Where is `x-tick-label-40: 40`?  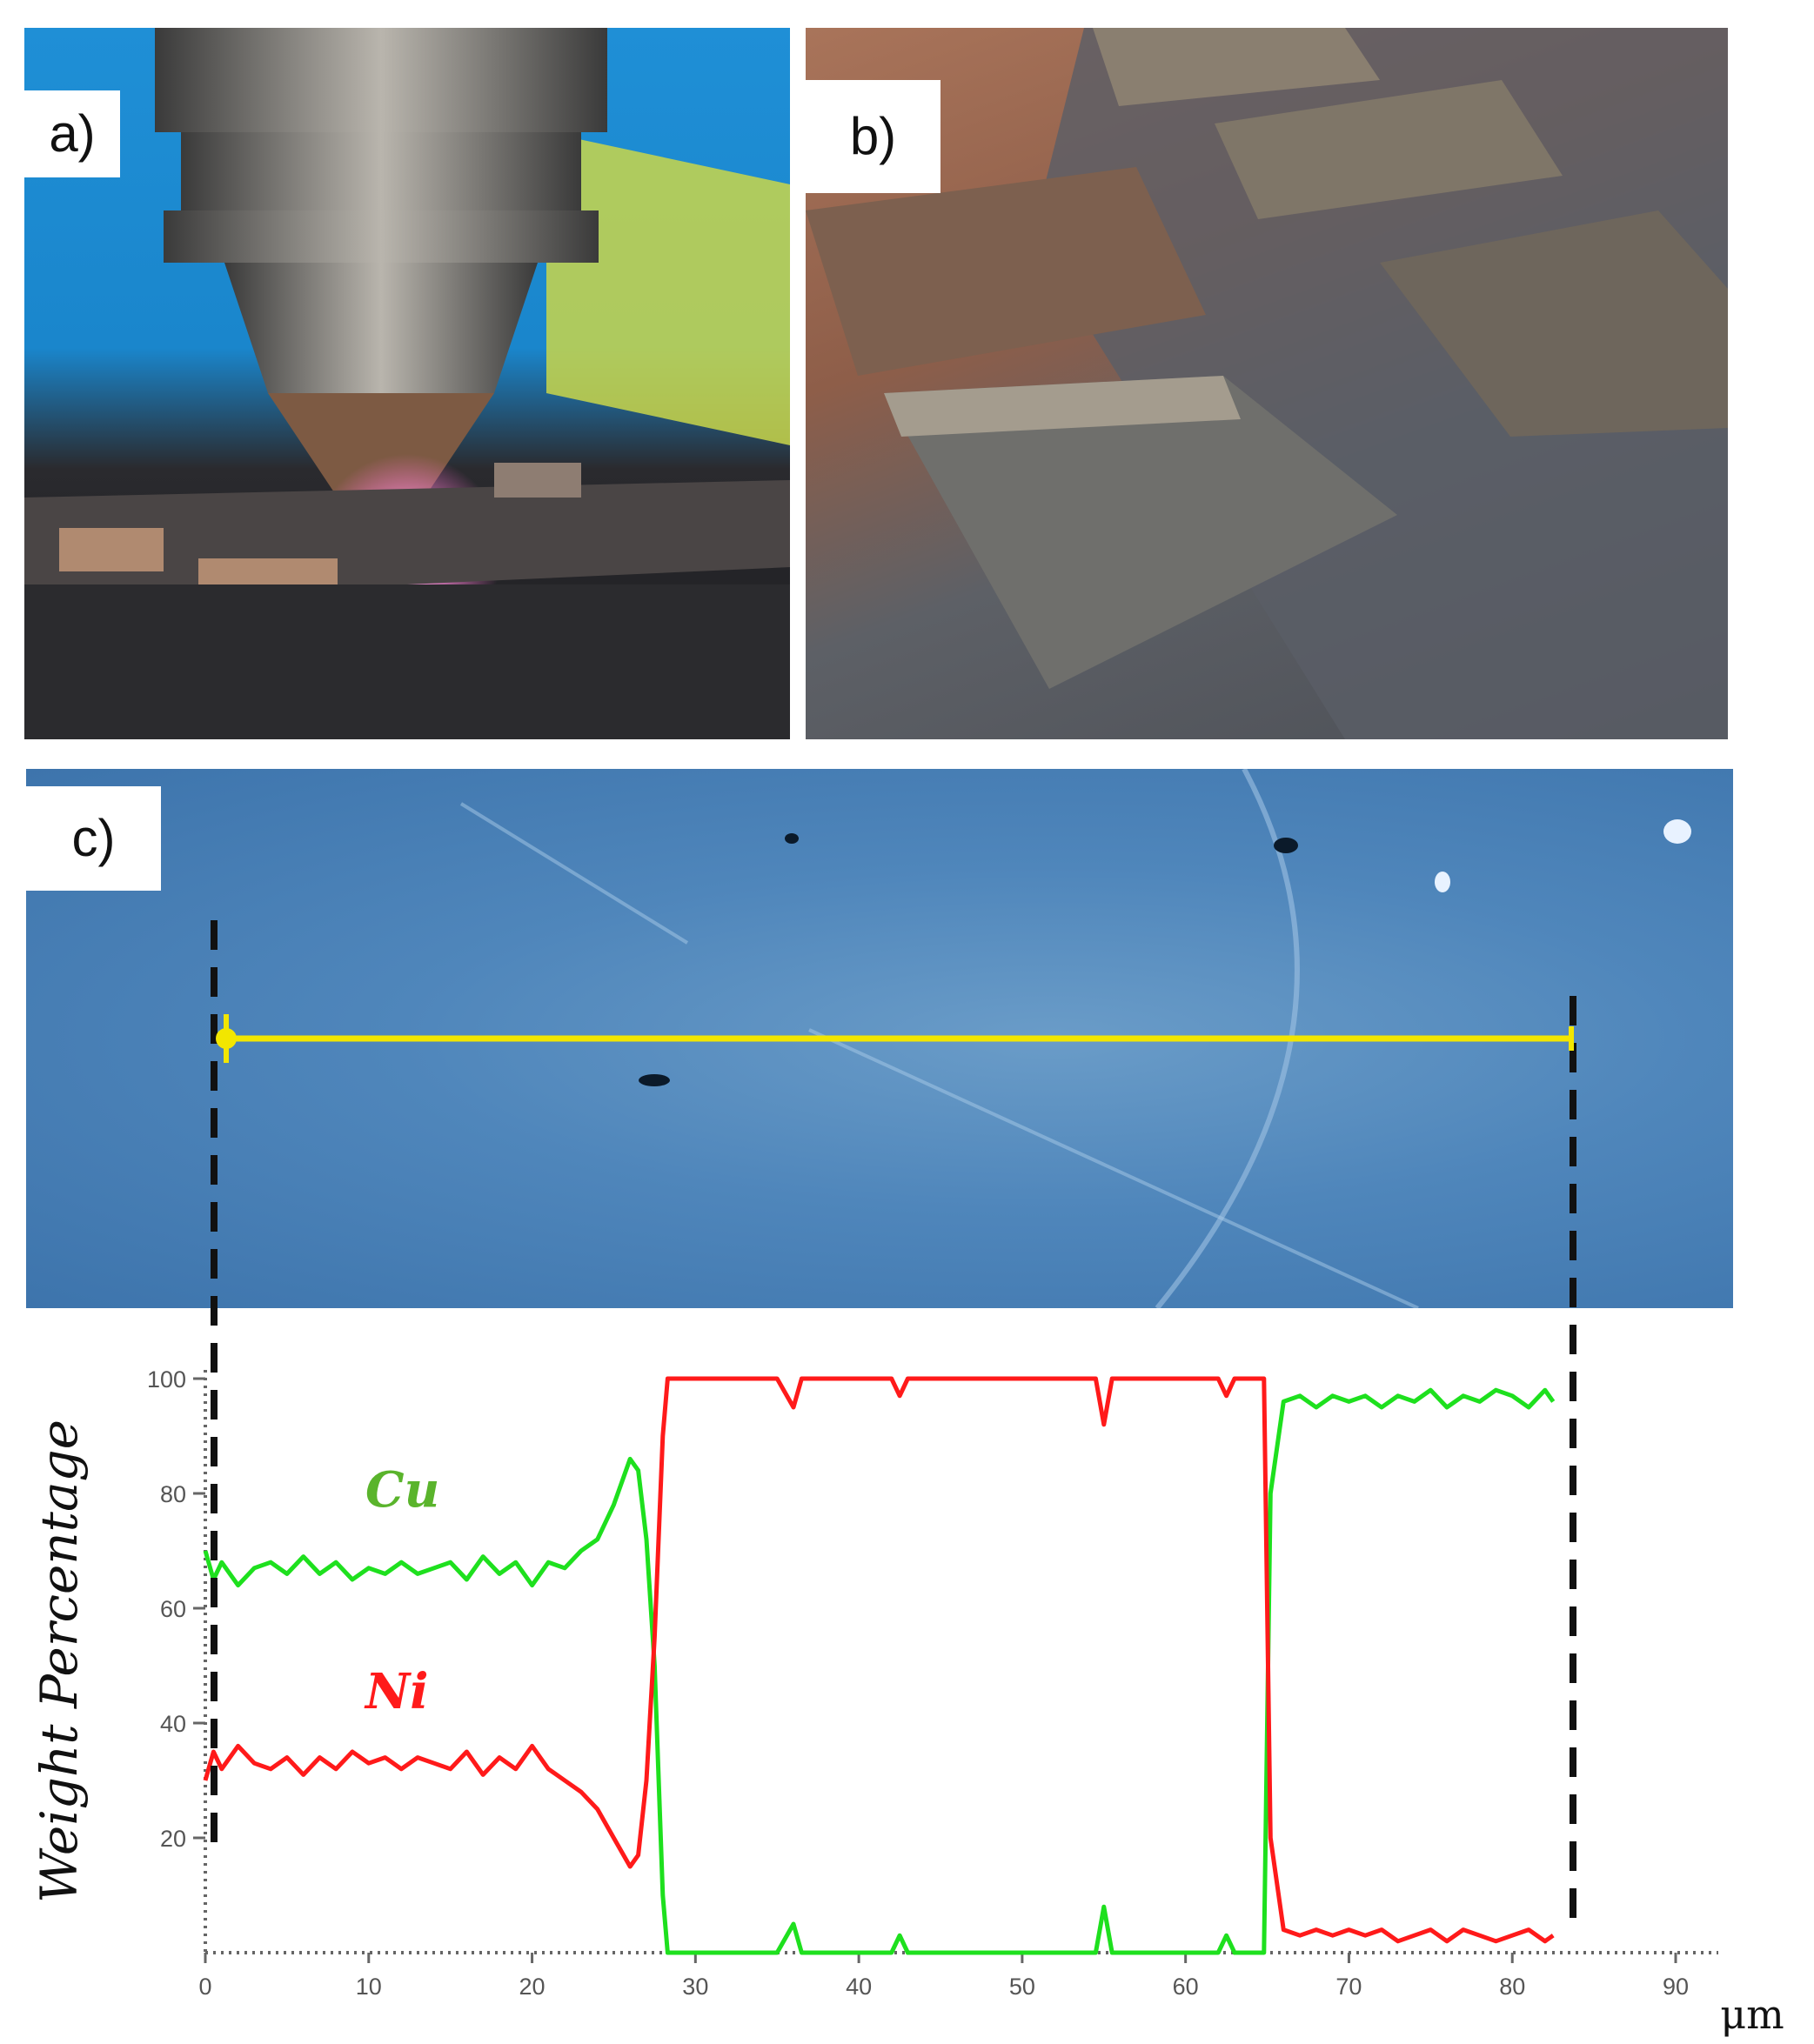
x-tick-label-40: 40 is located at coordinates (859, 1987).